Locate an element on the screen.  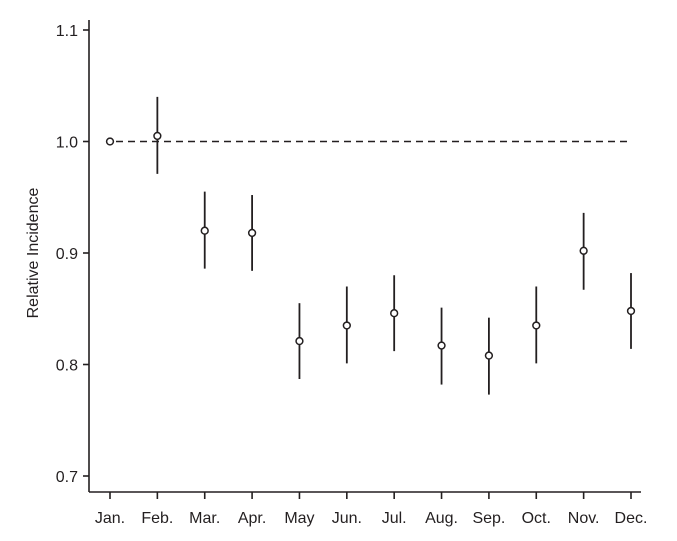
x-tick-label: Mar. is located at coordinates (204, 518).